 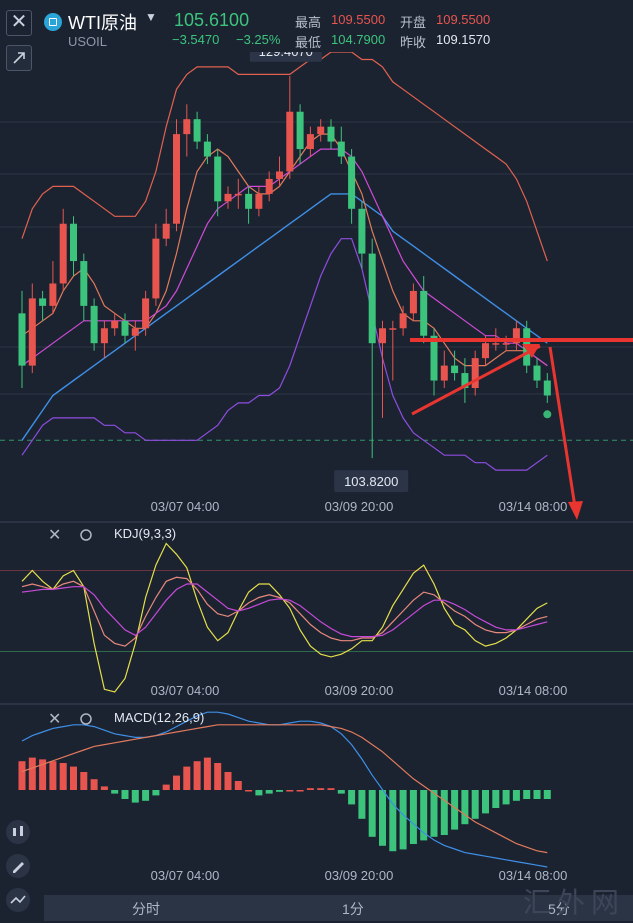 I want to click on kdj-d-line, so click(x=284, y=610).